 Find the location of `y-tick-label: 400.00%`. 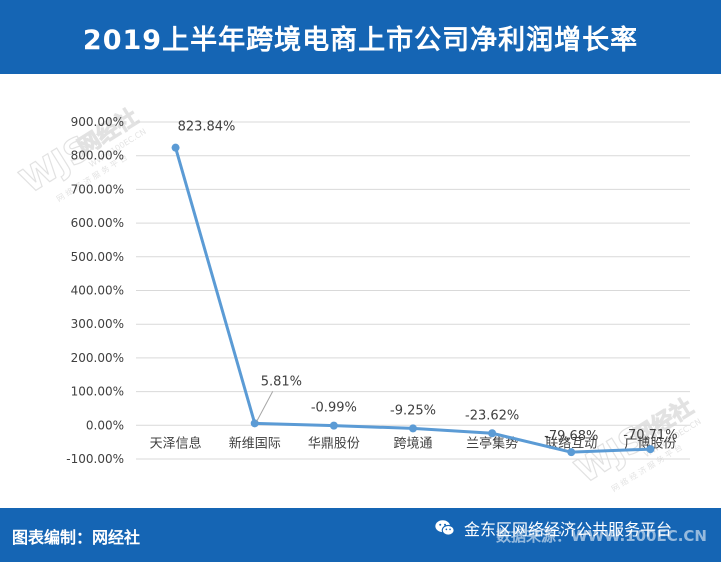

y-tick-label: 400.00% is located at coordinates (97, 291).